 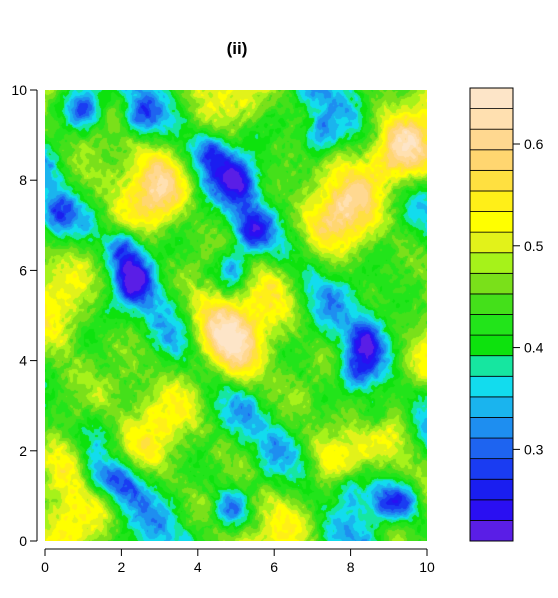 I want to click on x-tick-label: 4, so click(x=198, y=567).